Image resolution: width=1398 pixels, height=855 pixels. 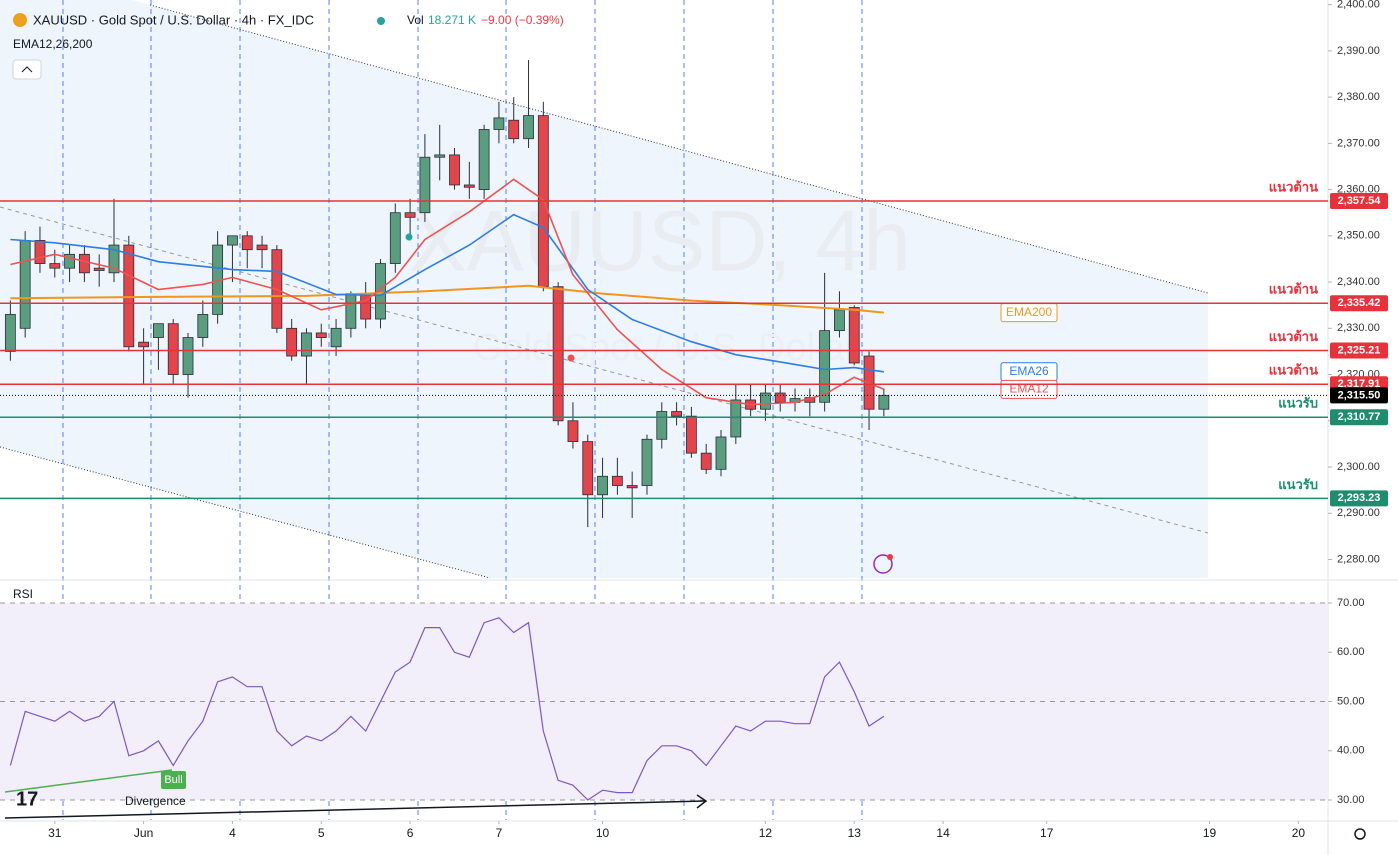 What do you see at coordinates (499, 833) in the screenshot?
I see `x-tick-label: 7` at bounding box center [499, 833].